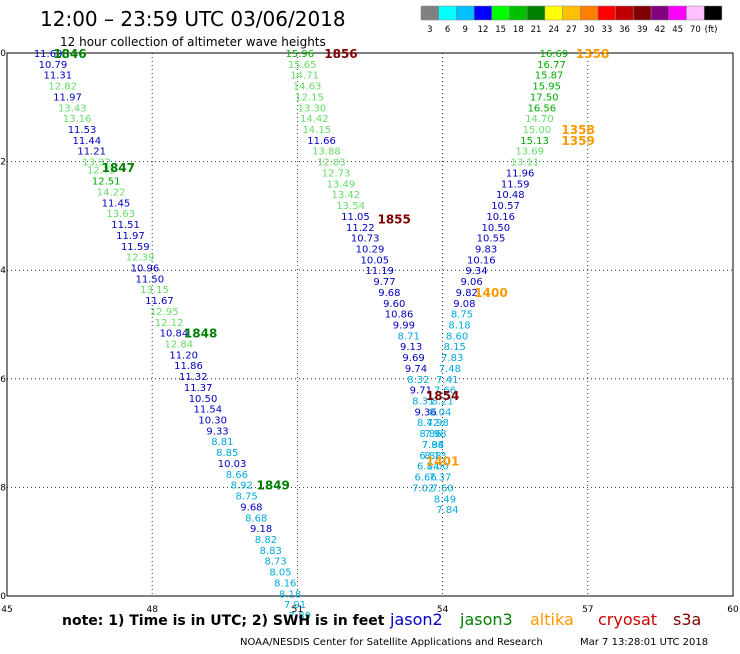 The width and height of the screenshot is (740, 654). I want to click on swh-value-label: 10.50, so click(496, 228).